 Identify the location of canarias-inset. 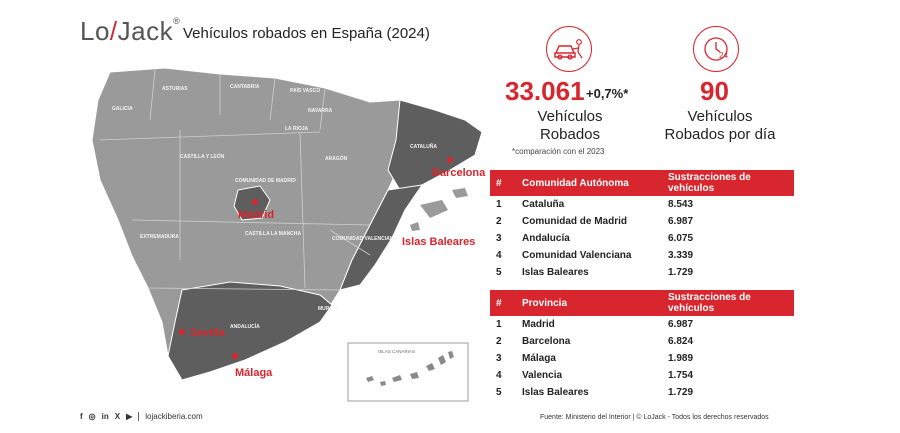
(408, 372).